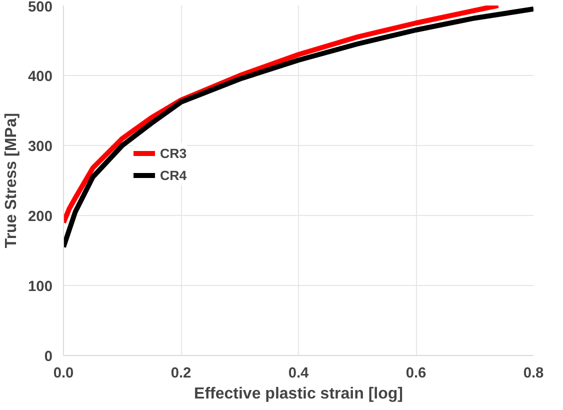  What do you see at coordinates (63, 374) in the screenshot?
I see `x-tick-label: 0.0` at bounding box center [63, 374].